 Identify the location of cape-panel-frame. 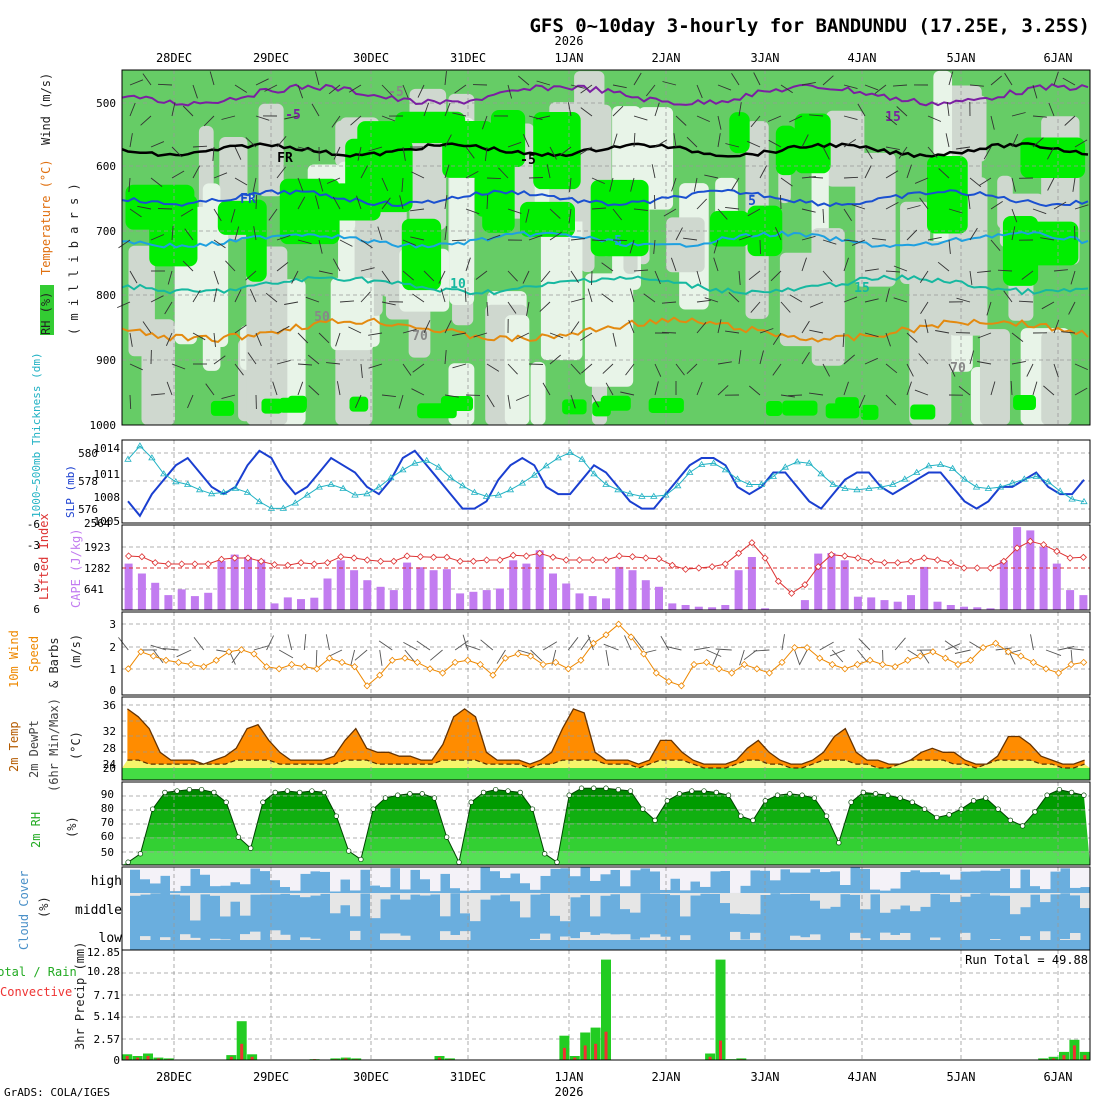
(606, 567).